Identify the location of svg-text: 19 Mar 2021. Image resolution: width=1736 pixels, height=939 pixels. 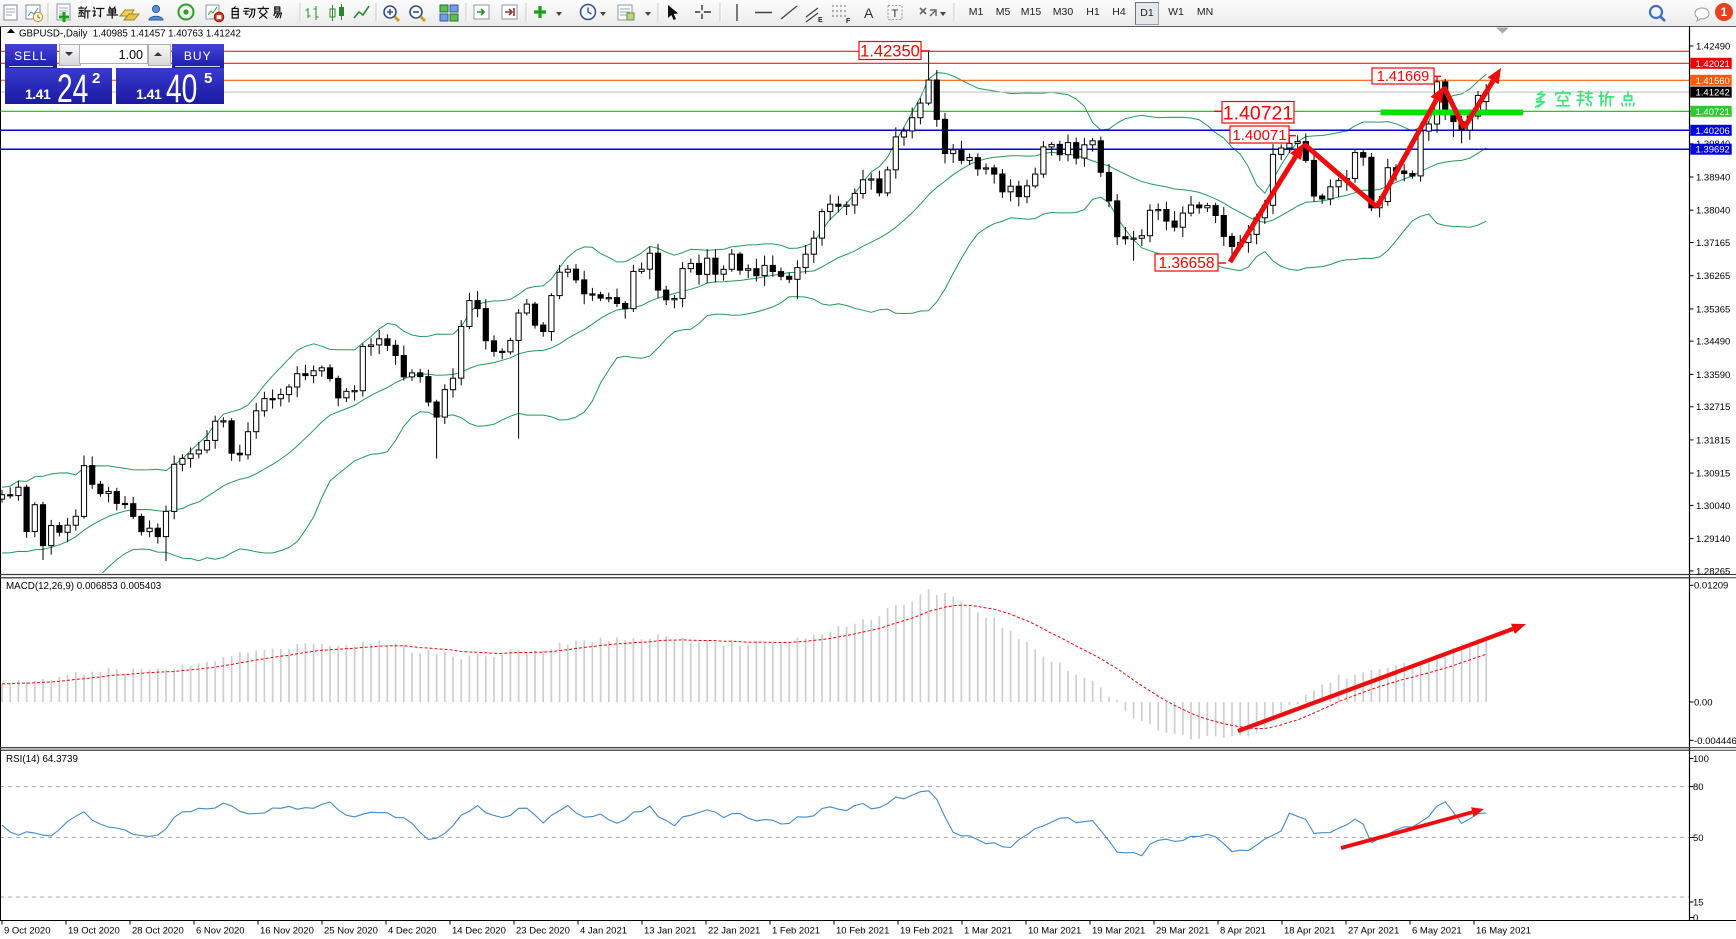
(1118, 931).